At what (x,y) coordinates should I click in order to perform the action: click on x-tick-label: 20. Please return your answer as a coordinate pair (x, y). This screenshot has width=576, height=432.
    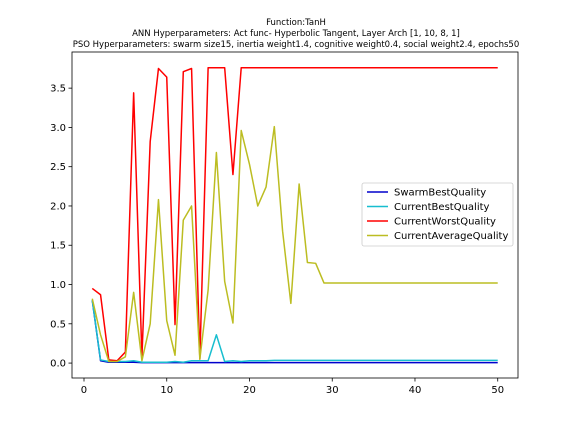
    Looking at the image, I should click on (249, 390).